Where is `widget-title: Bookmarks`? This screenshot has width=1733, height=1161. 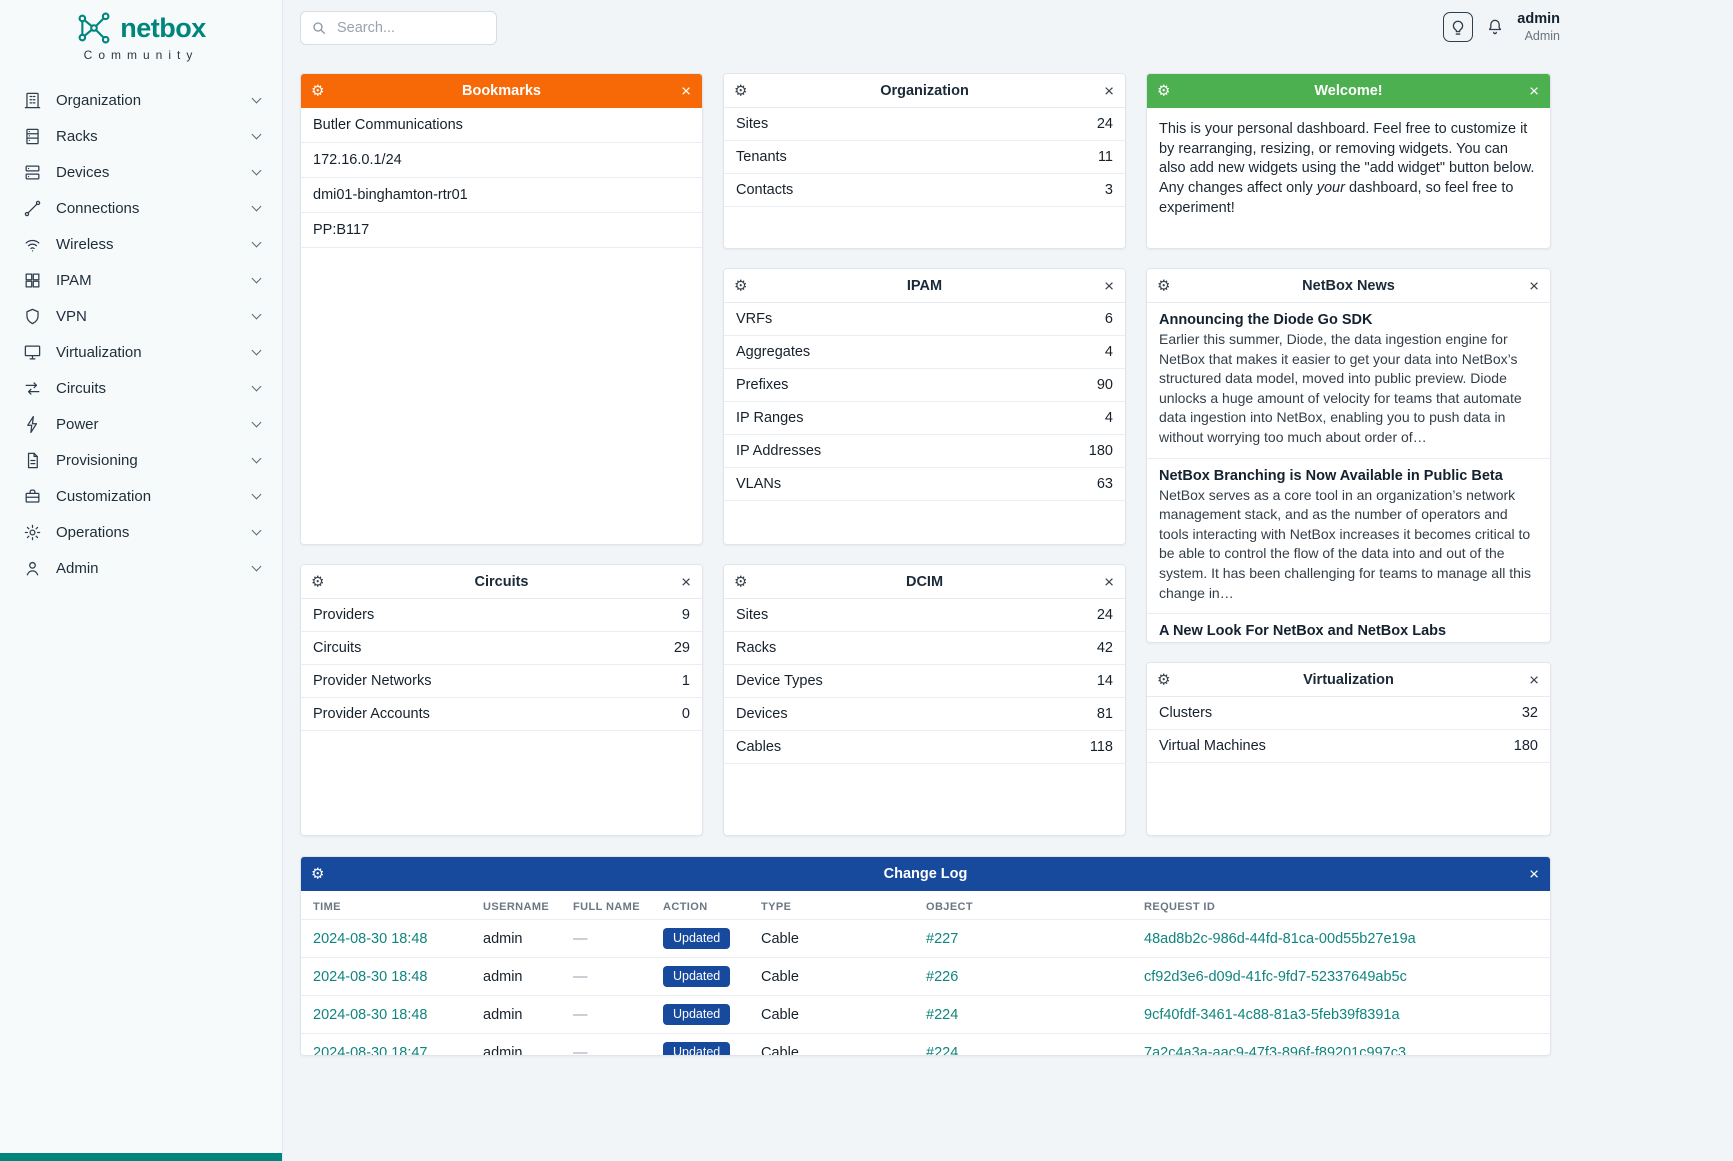 widget-title: Bookmarks is located at coordinates (501, 90).